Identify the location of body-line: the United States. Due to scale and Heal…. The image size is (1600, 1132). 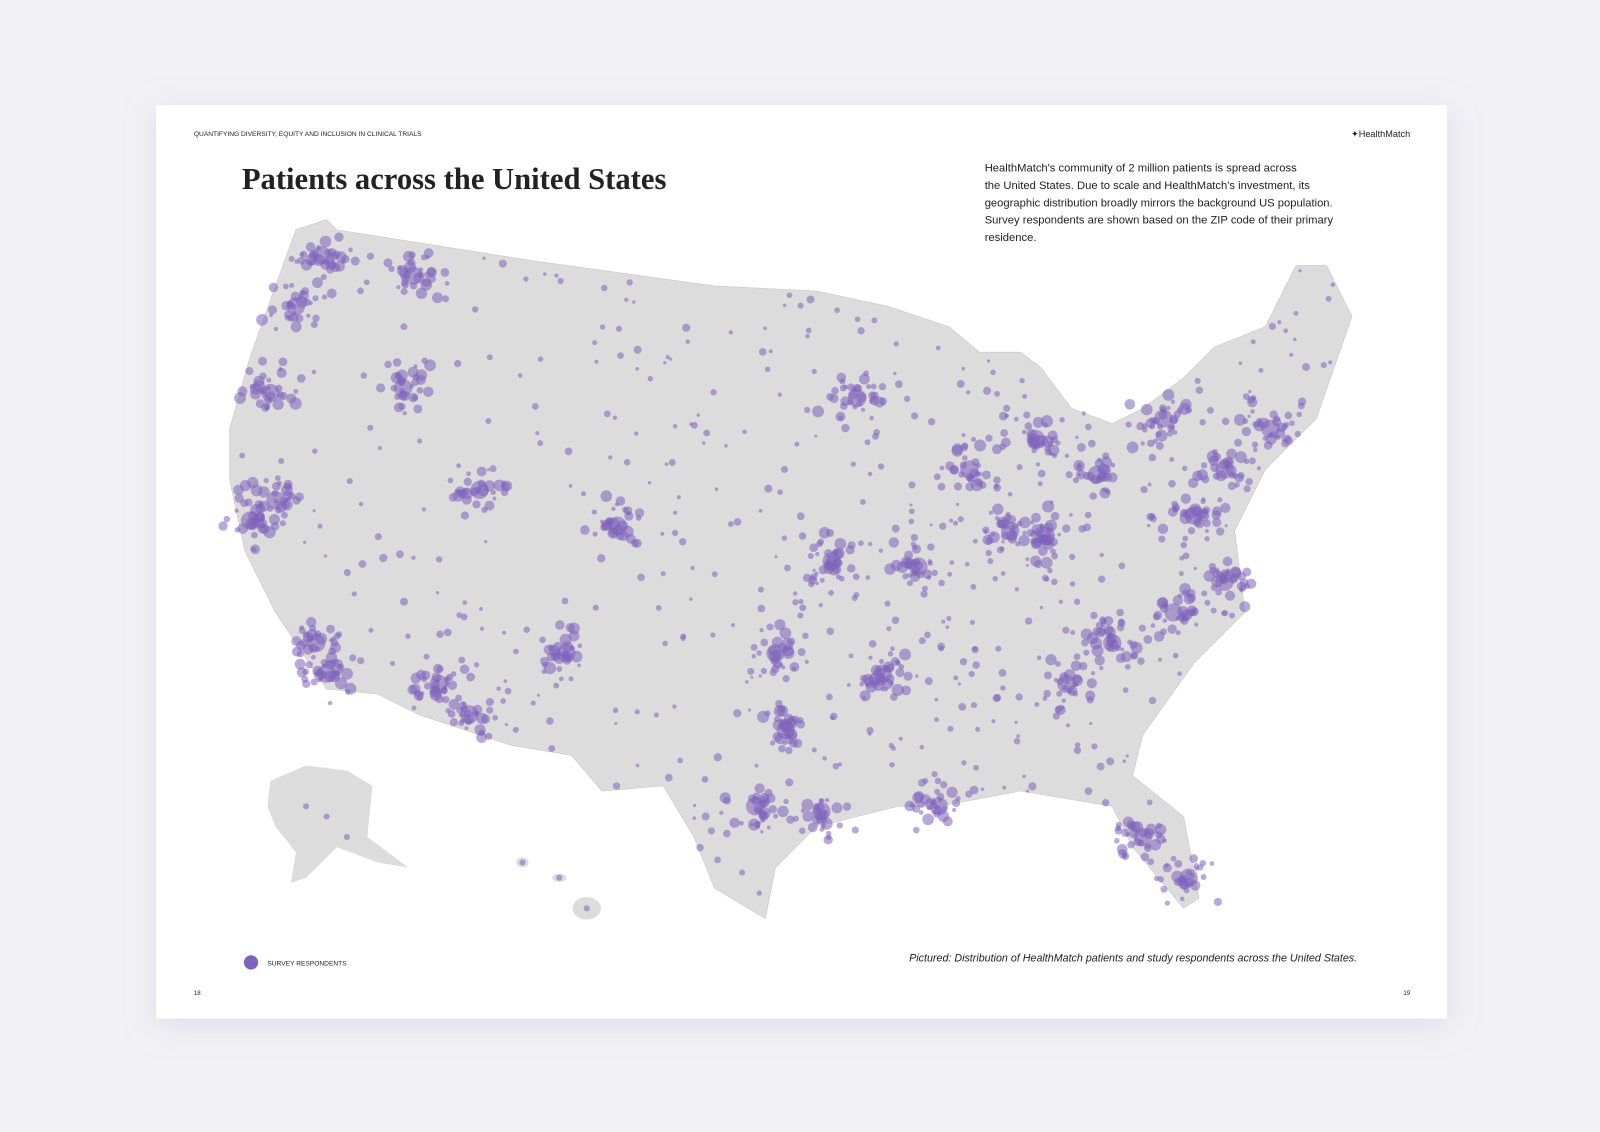
(1148, 186).